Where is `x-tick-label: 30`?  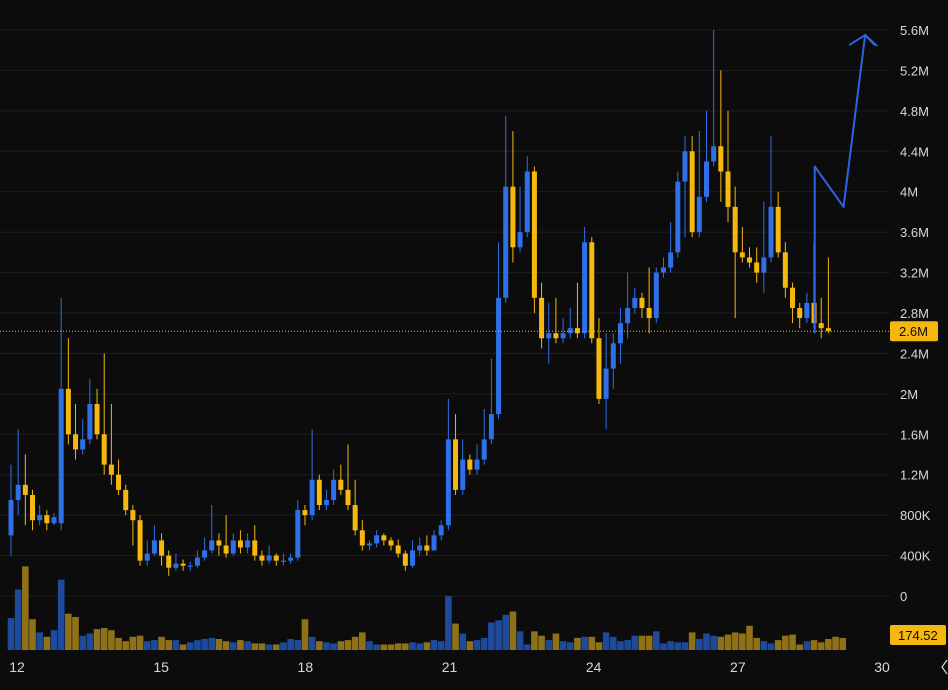
x-tick-label: 30 is located at coordinates (882, 667).